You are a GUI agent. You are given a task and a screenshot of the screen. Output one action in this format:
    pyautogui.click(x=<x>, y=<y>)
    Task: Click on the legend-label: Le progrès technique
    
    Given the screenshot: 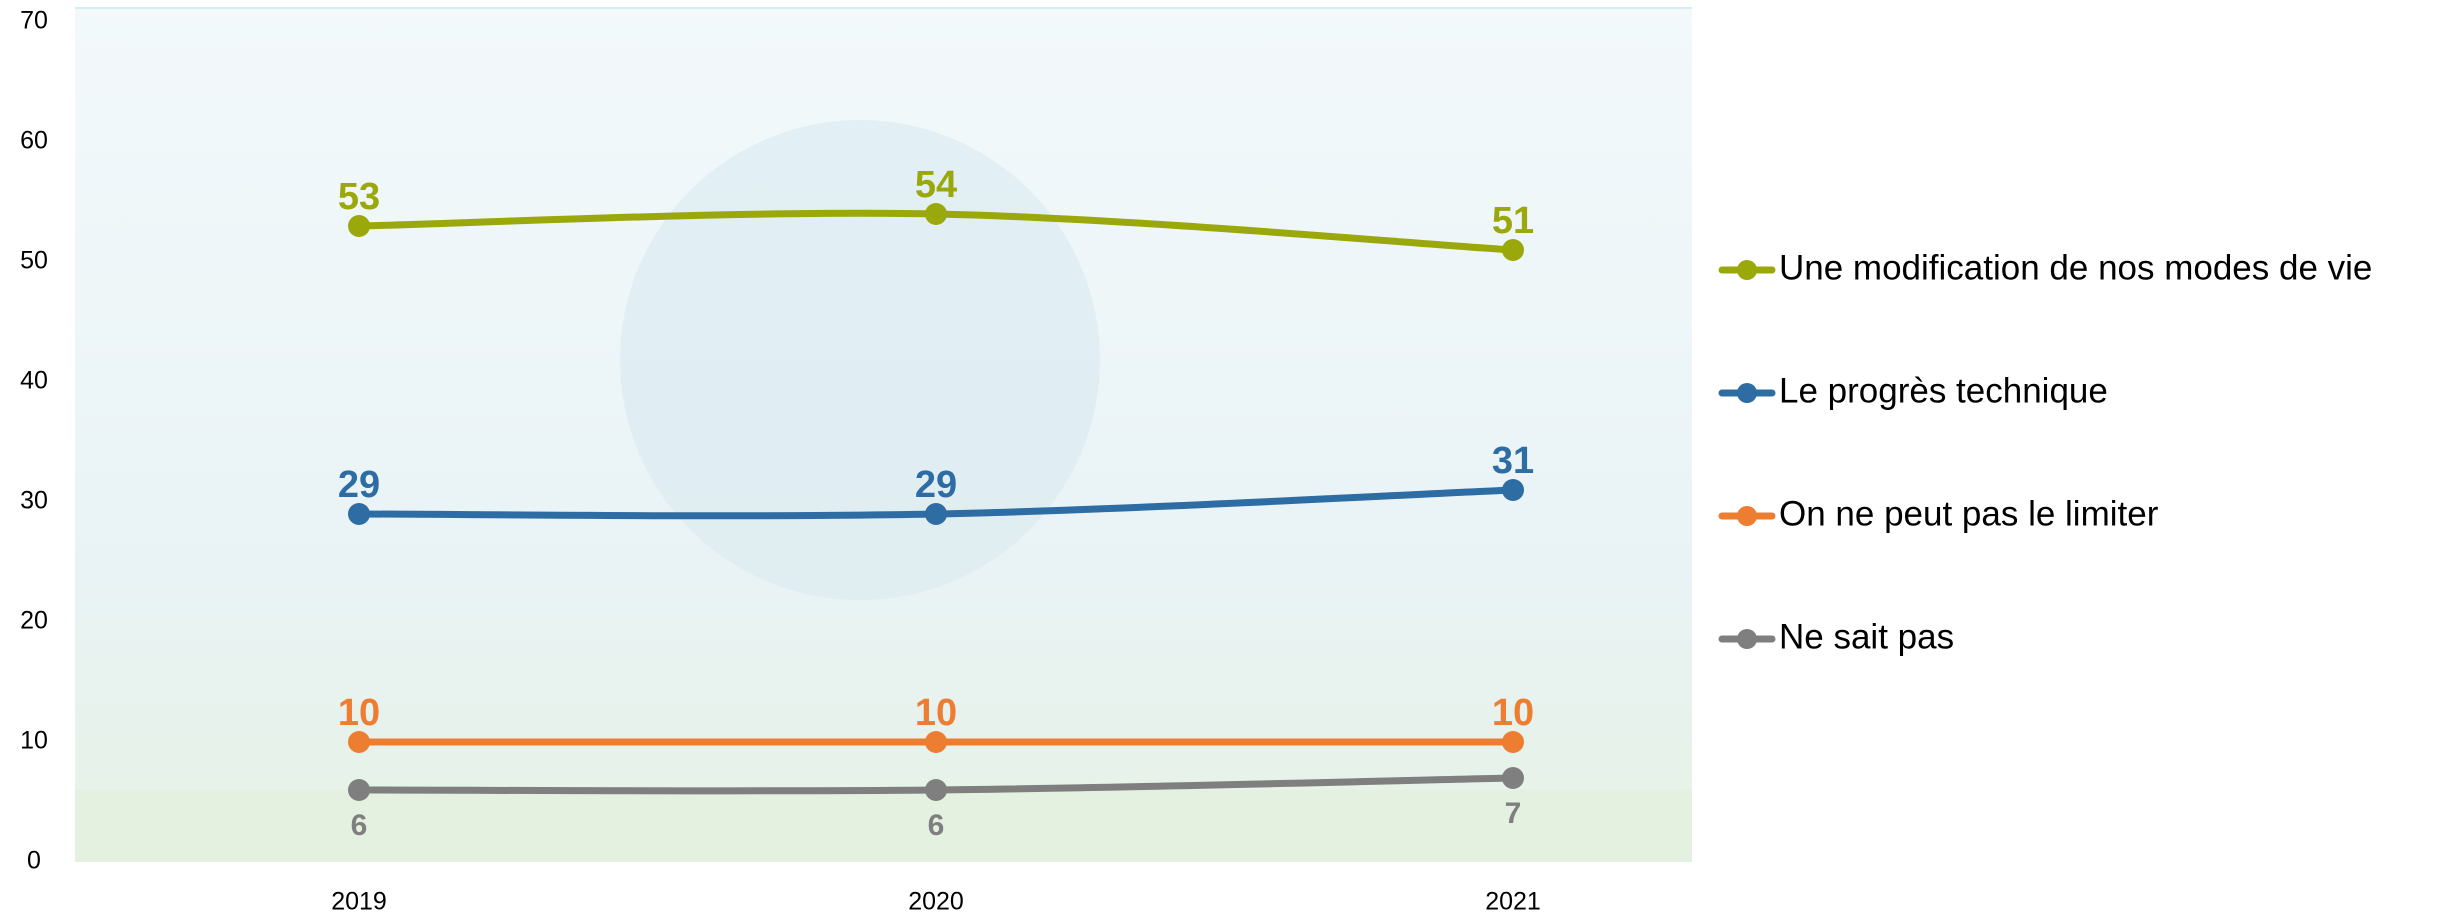 What is the action you would take?
    pyautogui.click(x=1943, y=390)
    